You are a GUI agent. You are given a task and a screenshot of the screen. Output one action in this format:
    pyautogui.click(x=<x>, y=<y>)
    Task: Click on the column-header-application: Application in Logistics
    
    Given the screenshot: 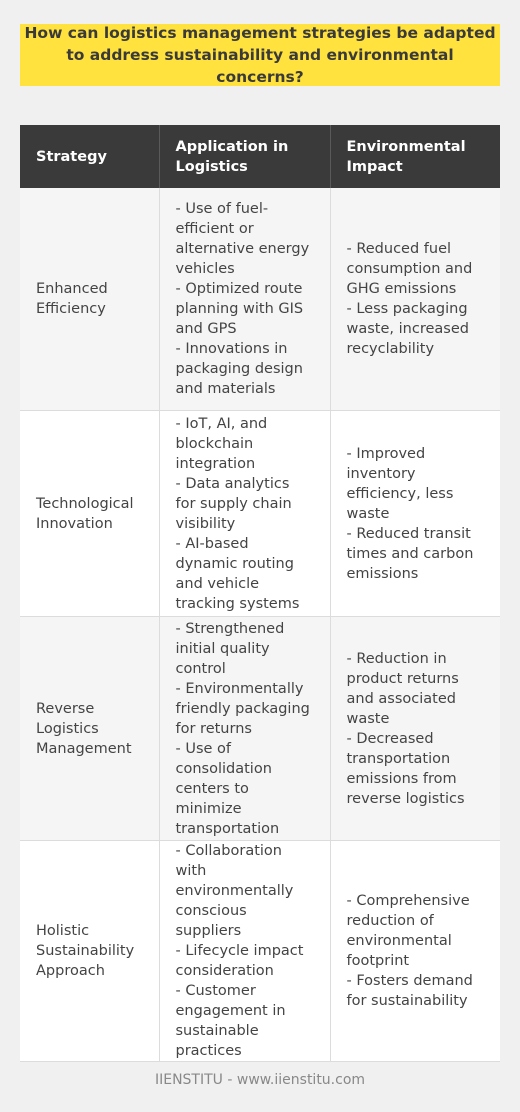 What is the action you would take?
    pyautogui.click(x=245, y=156)
    